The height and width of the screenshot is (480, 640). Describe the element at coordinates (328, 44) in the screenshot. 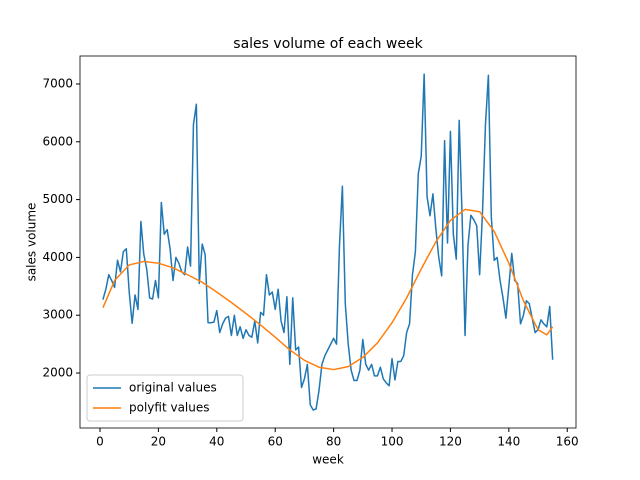

I see `chart-title: sales volume of each week` at that location.